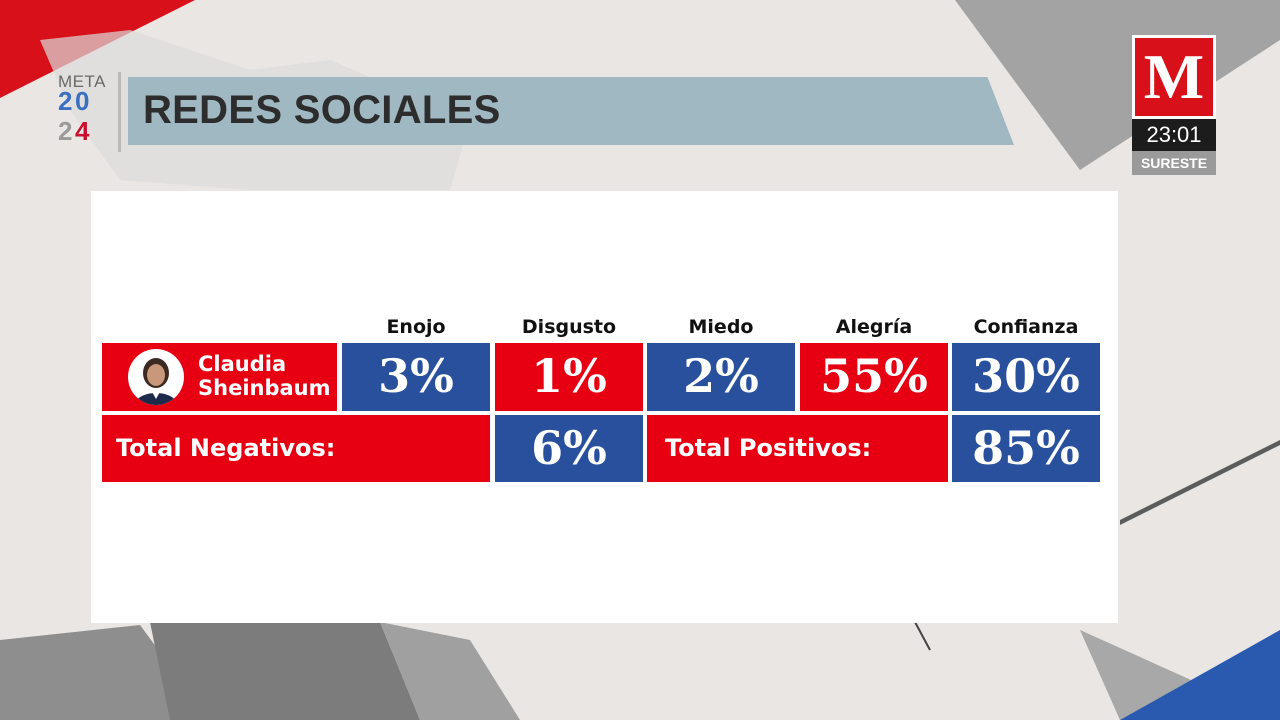 This screenshot has width=1280, height=720. Describe the element at coordinates (1174, 77) in the screenshot. I see `channel-logo: M` at that location.